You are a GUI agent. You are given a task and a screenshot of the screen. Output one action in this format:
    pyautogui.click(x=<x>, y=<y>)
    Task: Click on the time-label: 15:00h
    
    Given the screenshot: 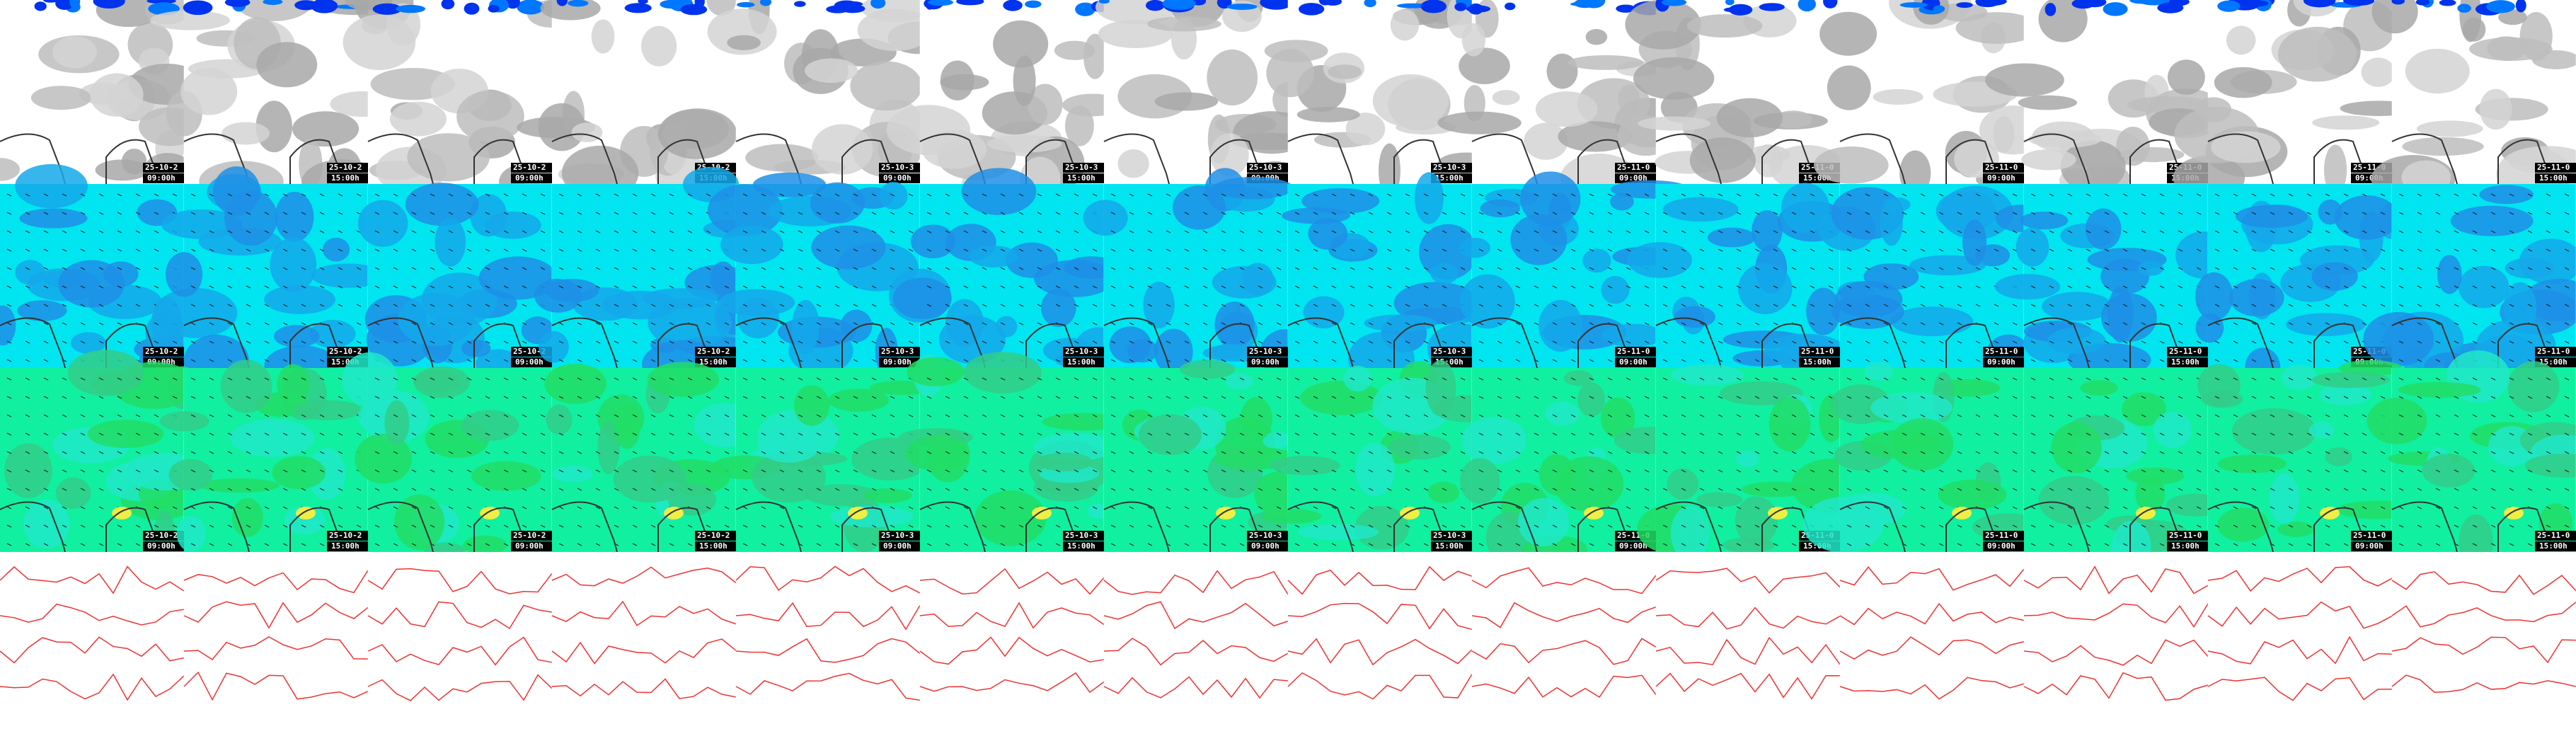 What is the action you would take?
    pyautogui.click(x=714, y=362)
    